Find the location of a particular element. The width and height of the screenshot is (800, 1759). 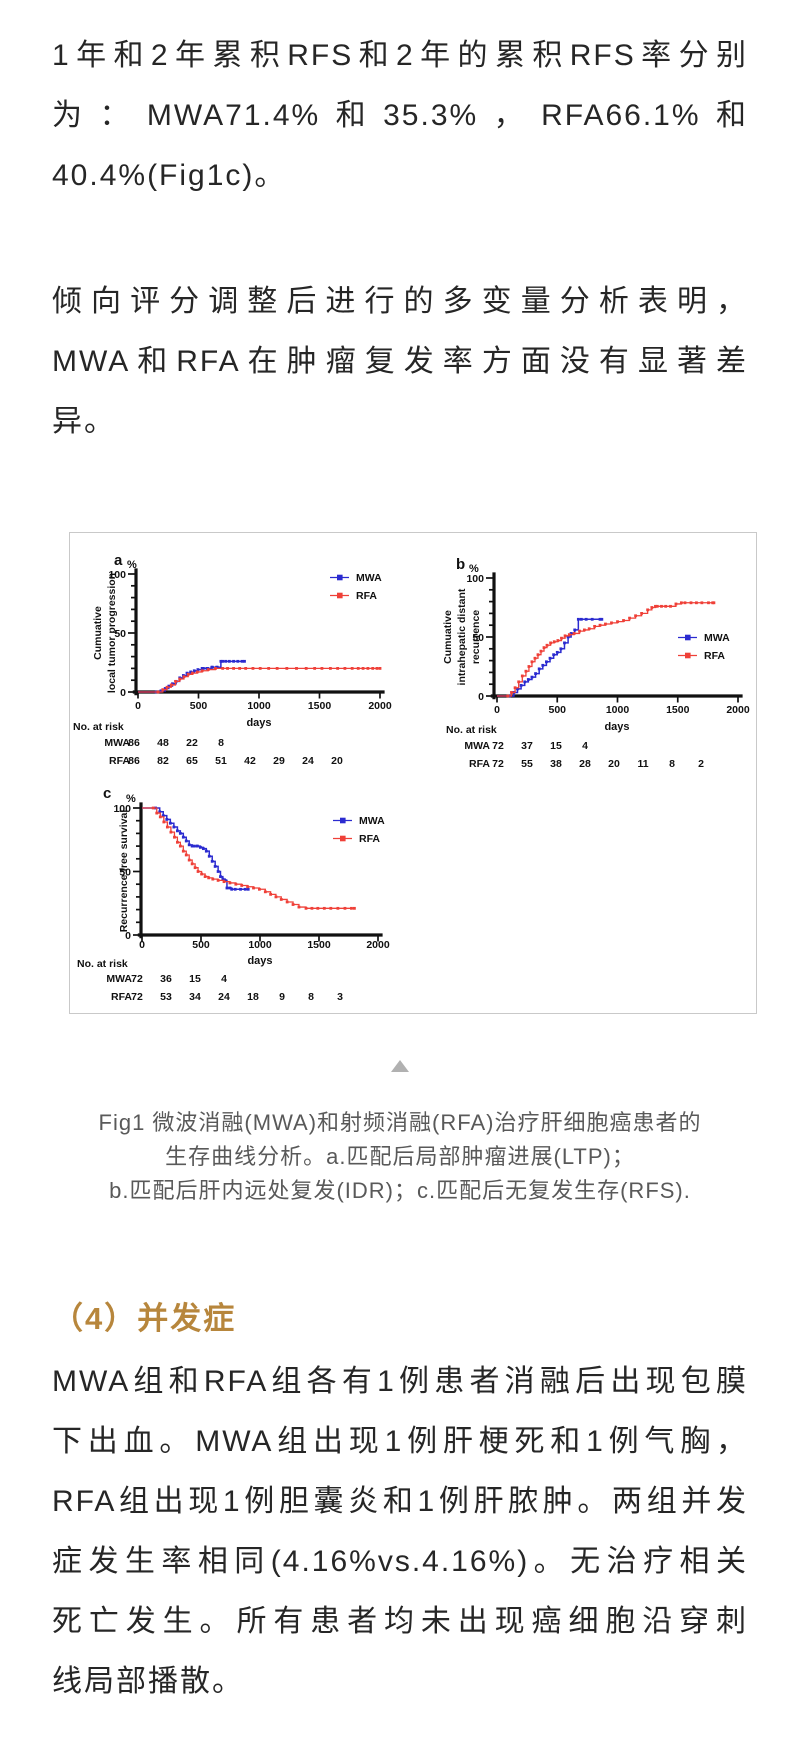

text-line: RFA组出现1例胆囊炎和1例肝脓肿。两组并发 is located at coordinates (400, 1501).